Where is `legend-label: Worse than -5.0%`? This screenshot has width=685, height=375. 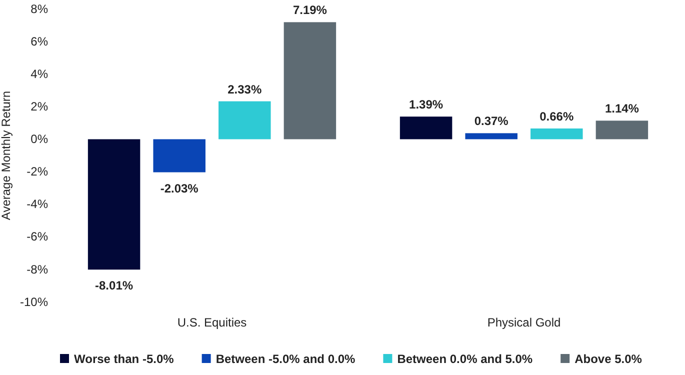 legend-label: Worse than -5.0% is located at coordinates (124, 359).